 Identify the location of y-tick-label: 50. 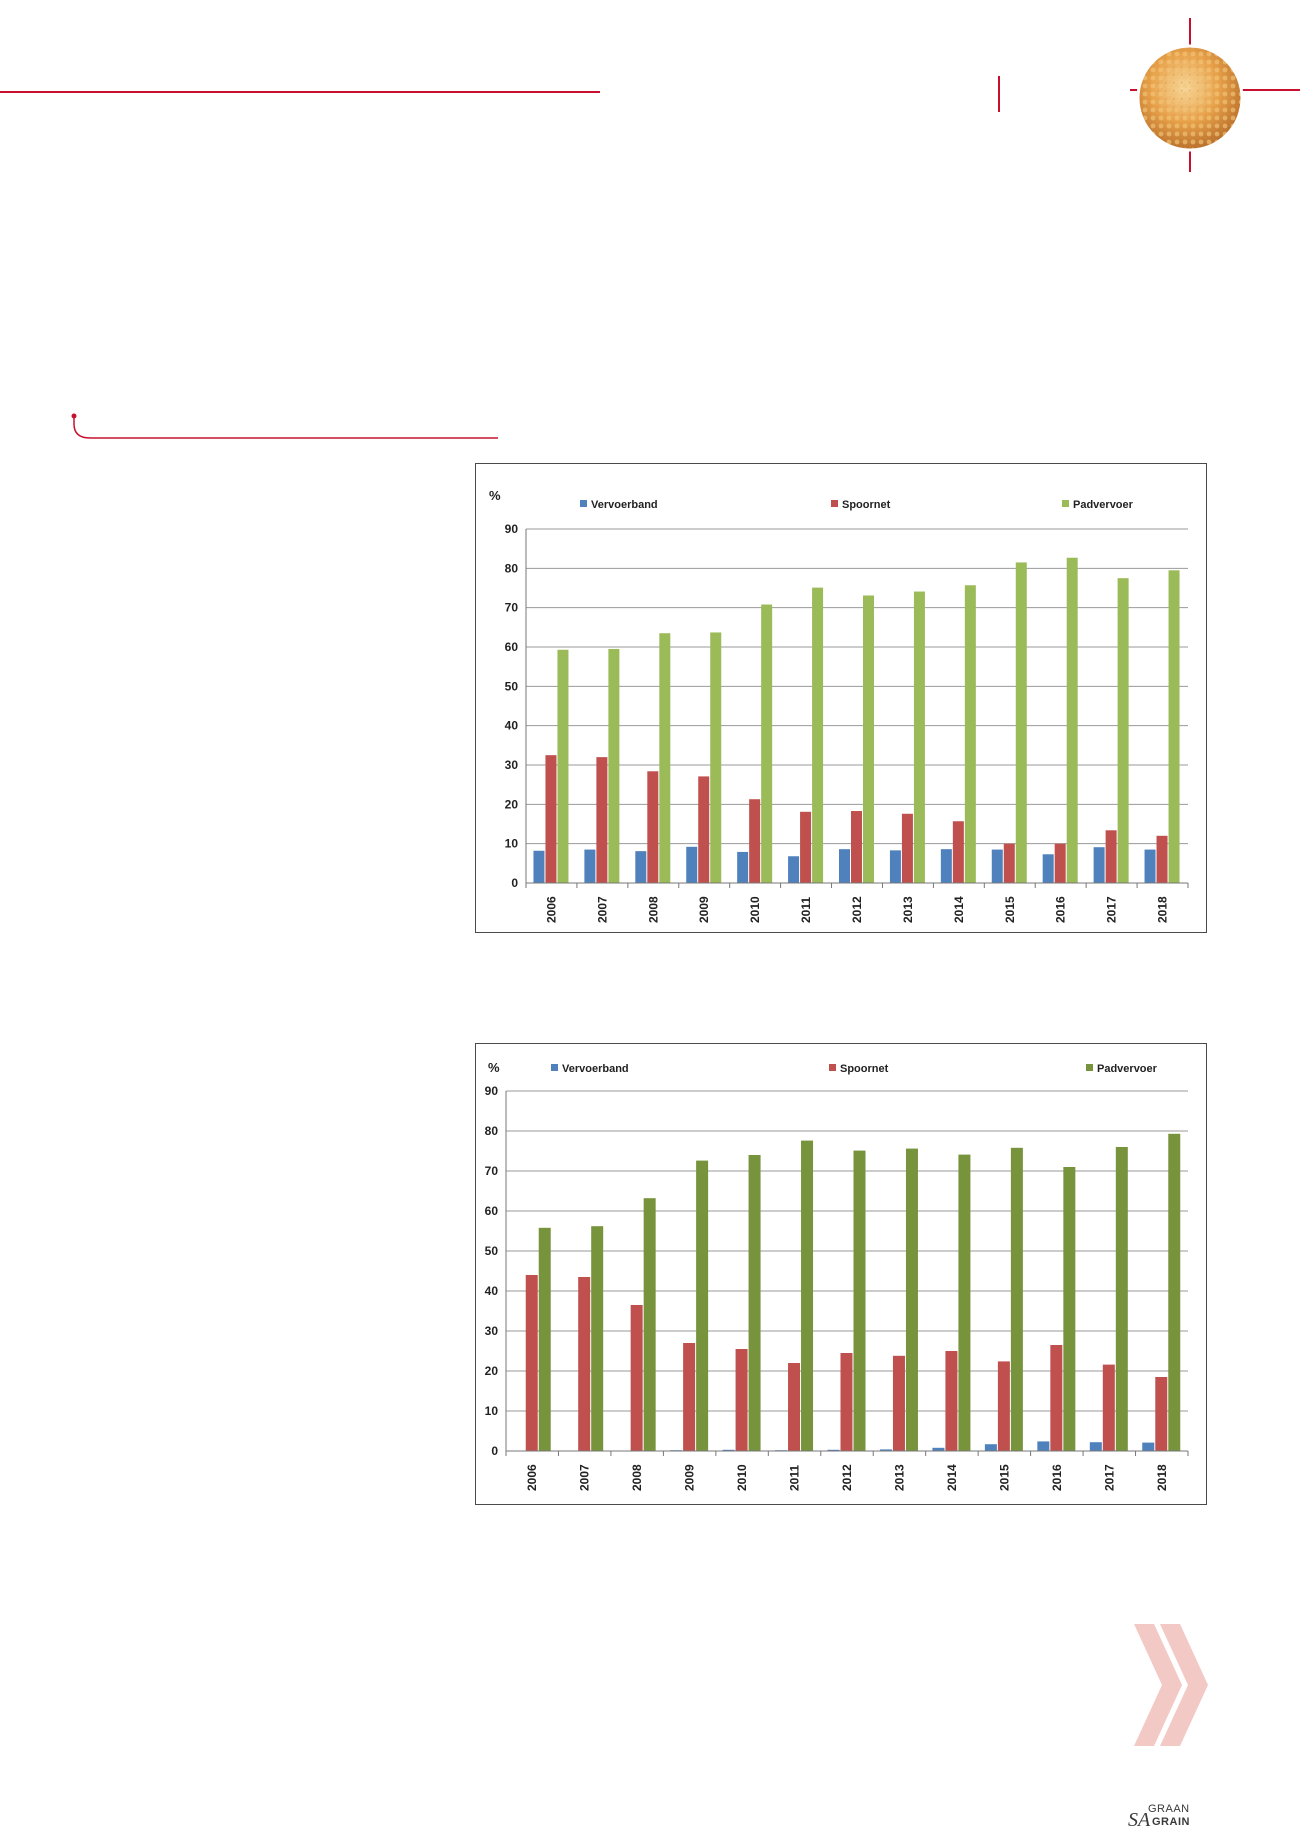
(512, 686).